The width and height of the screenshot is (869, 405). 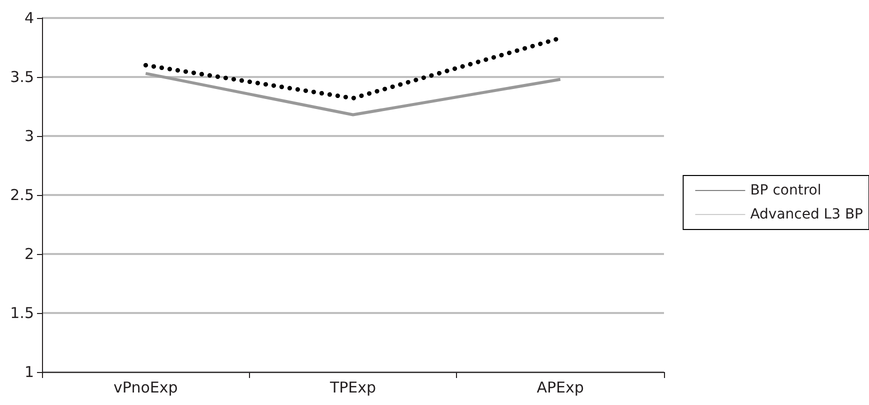 What do you see at coordinates (29, 136) in the screenshot?
I see `y-tick-label: 3` at bounding box center [29, 136].